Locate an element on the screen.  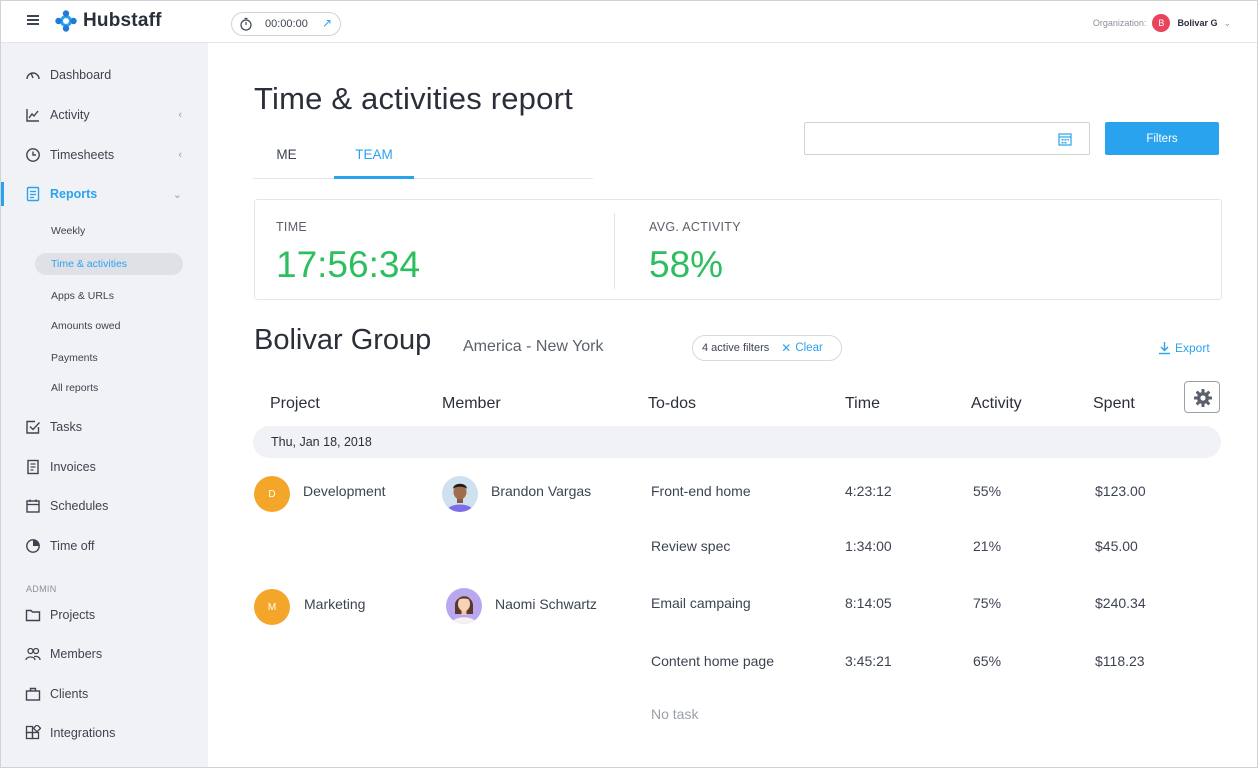
chevron-left-icon: ‹ is located at coordinates (180, 115).